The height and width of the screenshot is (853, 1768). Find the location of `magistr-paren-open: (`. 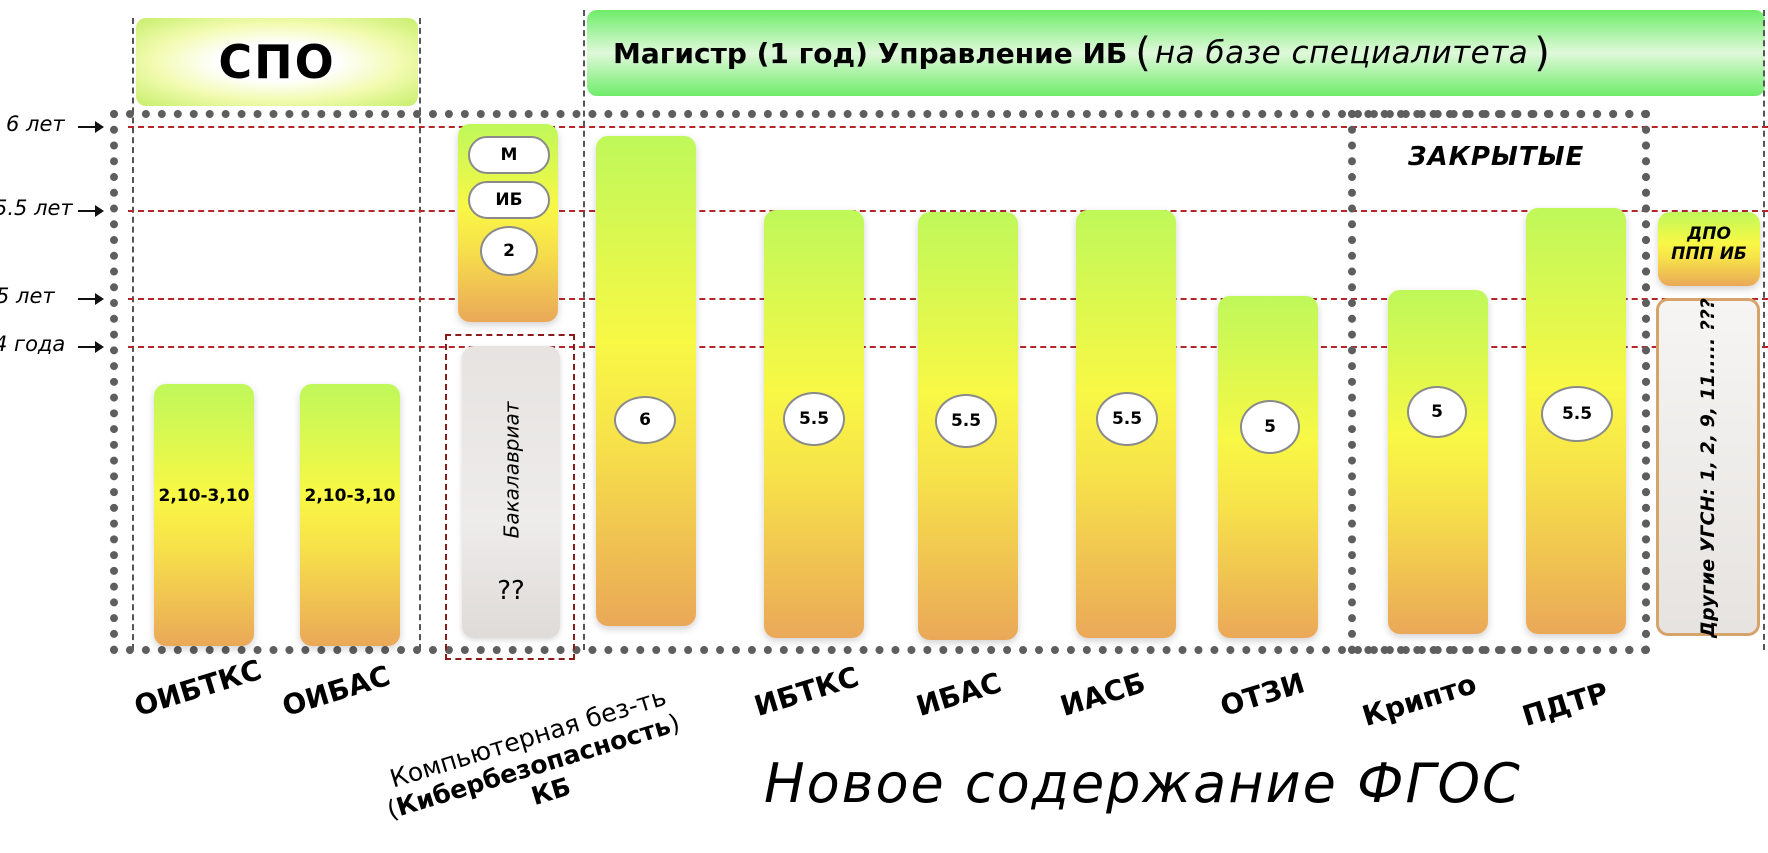

magistr-paren-open: ( is located at coordinates (1143, 53).